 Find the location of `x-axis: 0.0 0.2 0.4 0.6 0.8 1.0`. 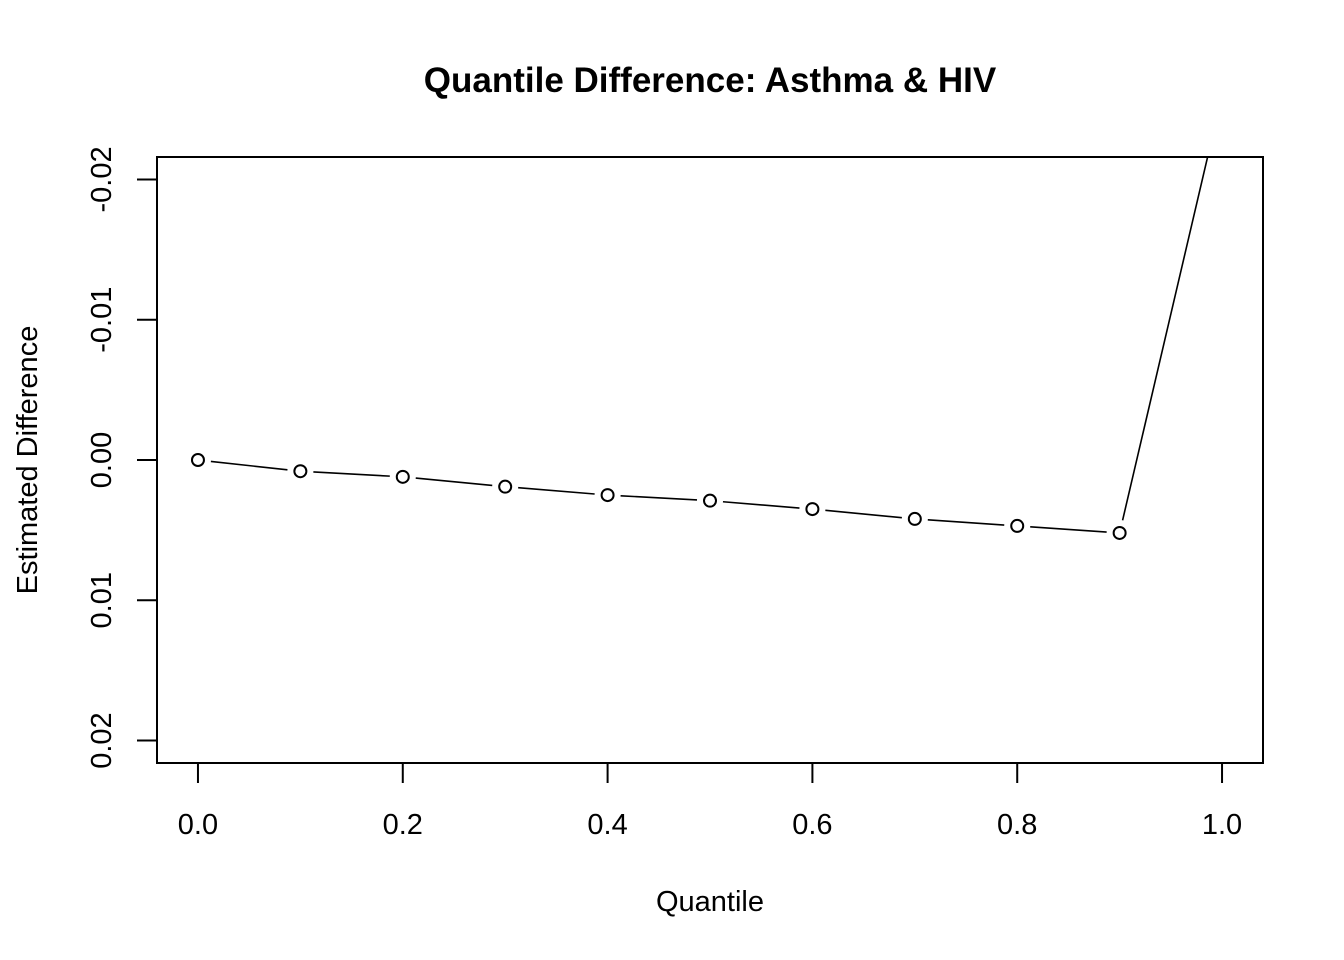

x-axis: 0.0 0.2 0.4 0.6 0.8 1.0 is located at coordinates (710, 801).